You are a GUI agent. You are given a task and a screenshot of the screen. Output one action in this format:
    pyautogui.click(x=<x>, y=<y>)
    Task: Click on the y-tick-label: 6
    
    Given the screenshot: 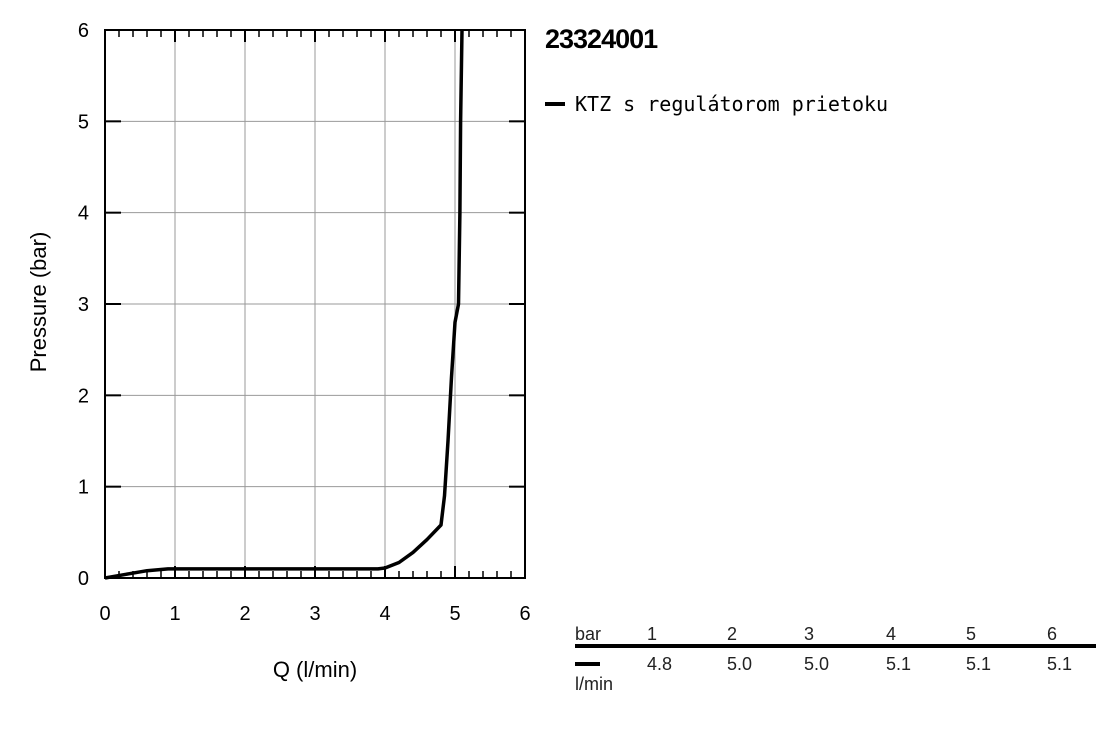 What is the action you would take?
    pyautogui.click(x=83, y=31)
    